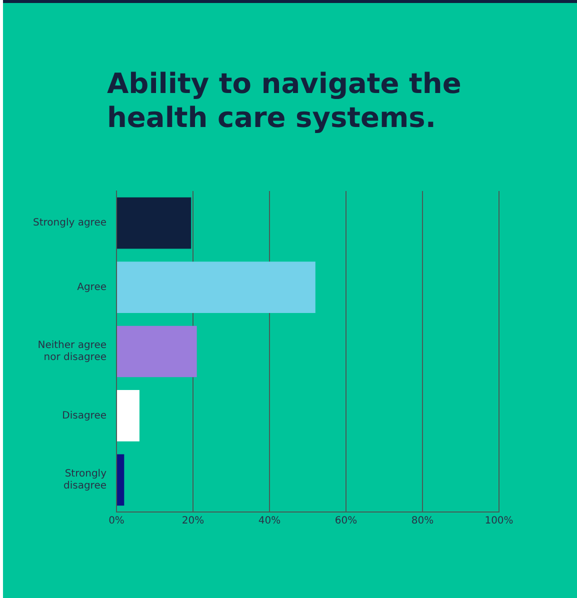 This screenshot has height=598, width=577. What do you see at coordinates (69, 223) in the screenshot?
I see `y-tick-label: Strongly agree` at bounding box center [69, 223].